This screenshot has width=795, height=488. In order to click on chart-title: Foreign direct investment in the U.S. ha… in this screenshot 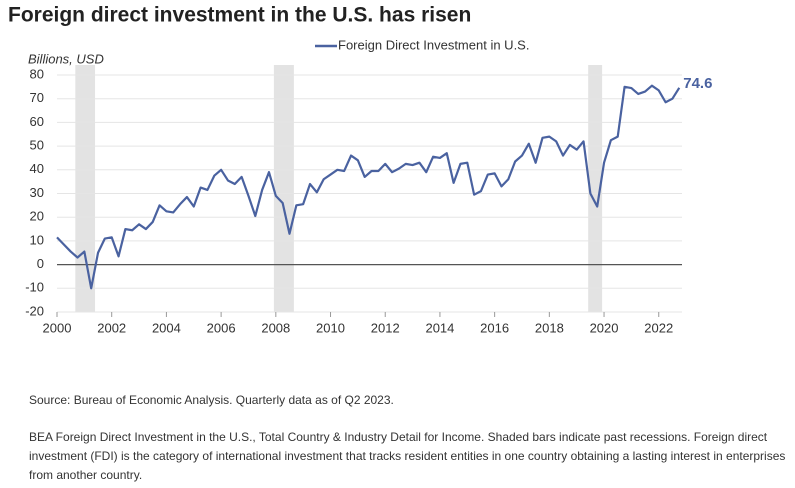, I will do `click(239, 15)`.